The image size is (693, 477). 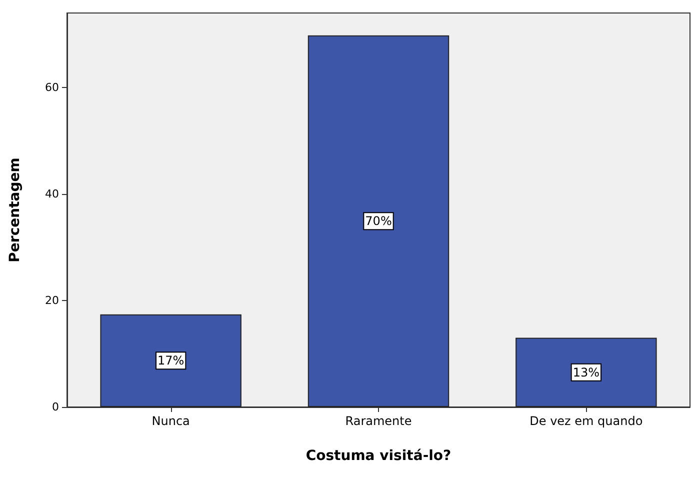 What do you see at coordinates (52, 87) in the screenshot?
I see `y-tick-label: 60` at bounding box center [52, 87].